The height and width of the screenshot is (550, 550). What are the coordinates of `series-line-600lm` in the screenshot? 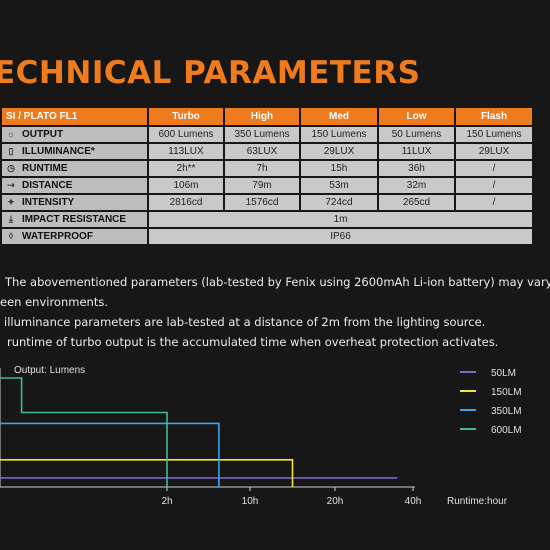 It's located at (84, 432).